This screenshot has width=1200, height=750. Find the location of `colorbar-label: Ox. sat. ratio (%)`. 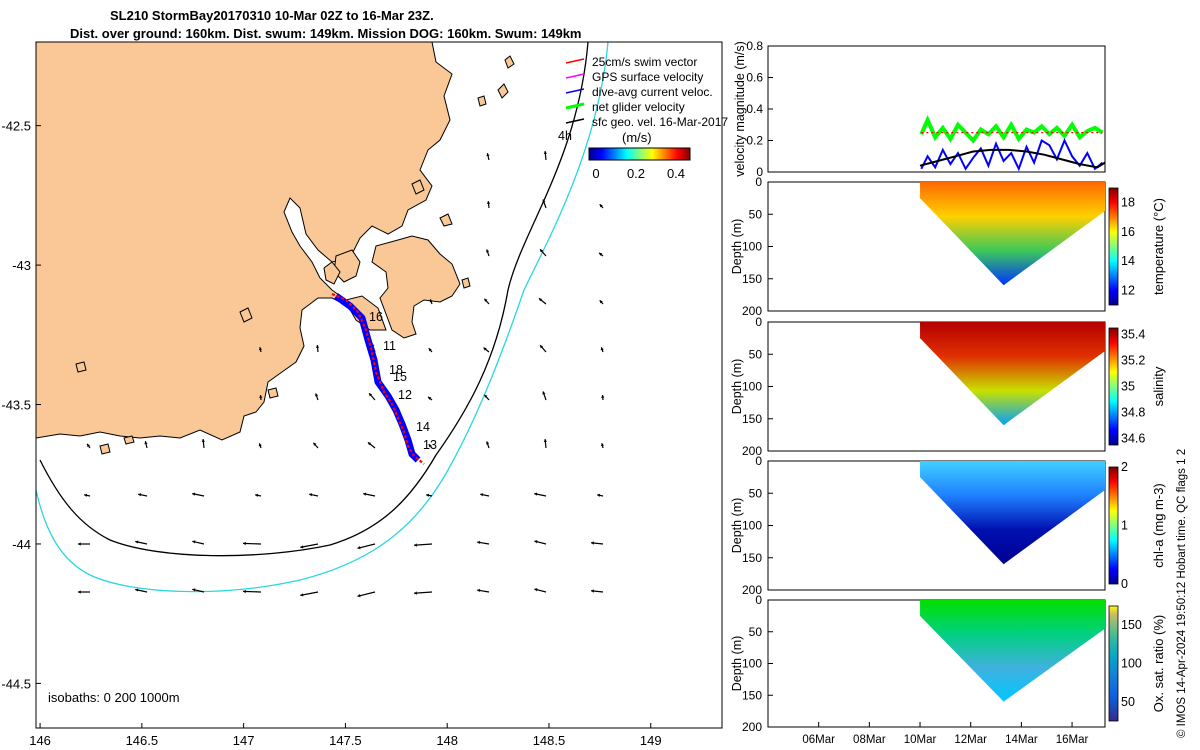

colorbar-label: Ox. sat. ratio (%) is located at coordinates (1158, 664).